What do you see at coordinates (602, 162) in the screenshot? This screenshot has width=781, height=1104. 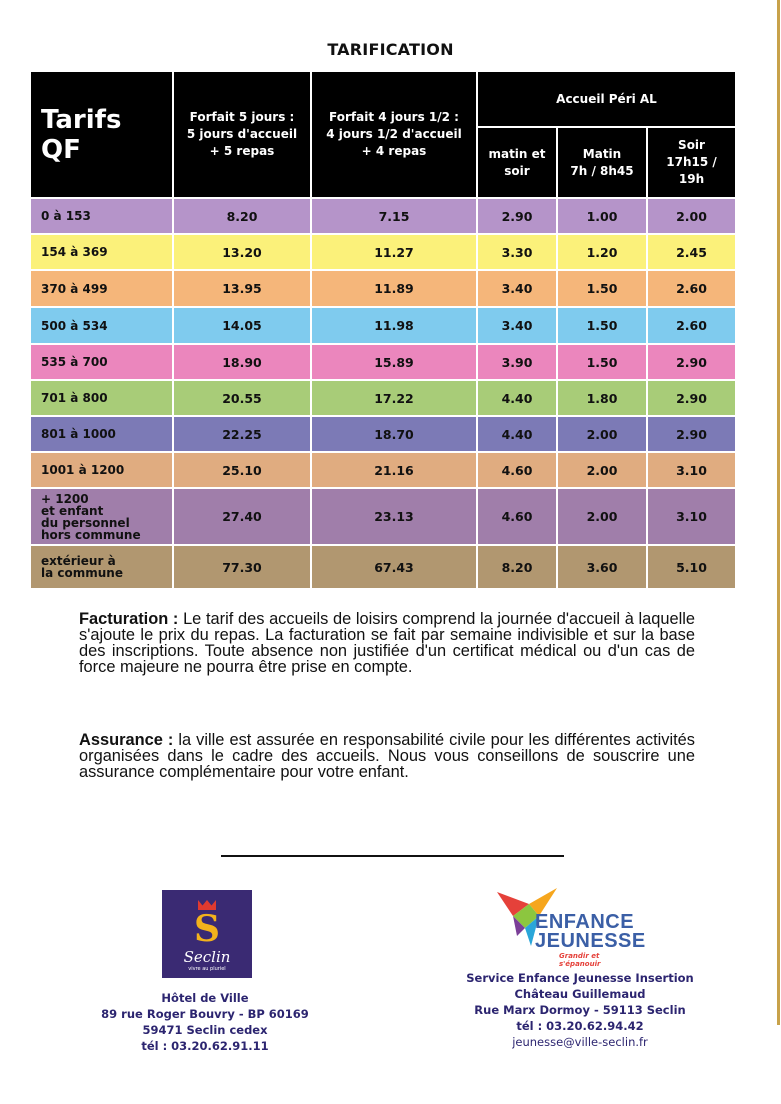 I see `col-header-matin: Matin 7h / 8h45` at bounding box center [602, 162].